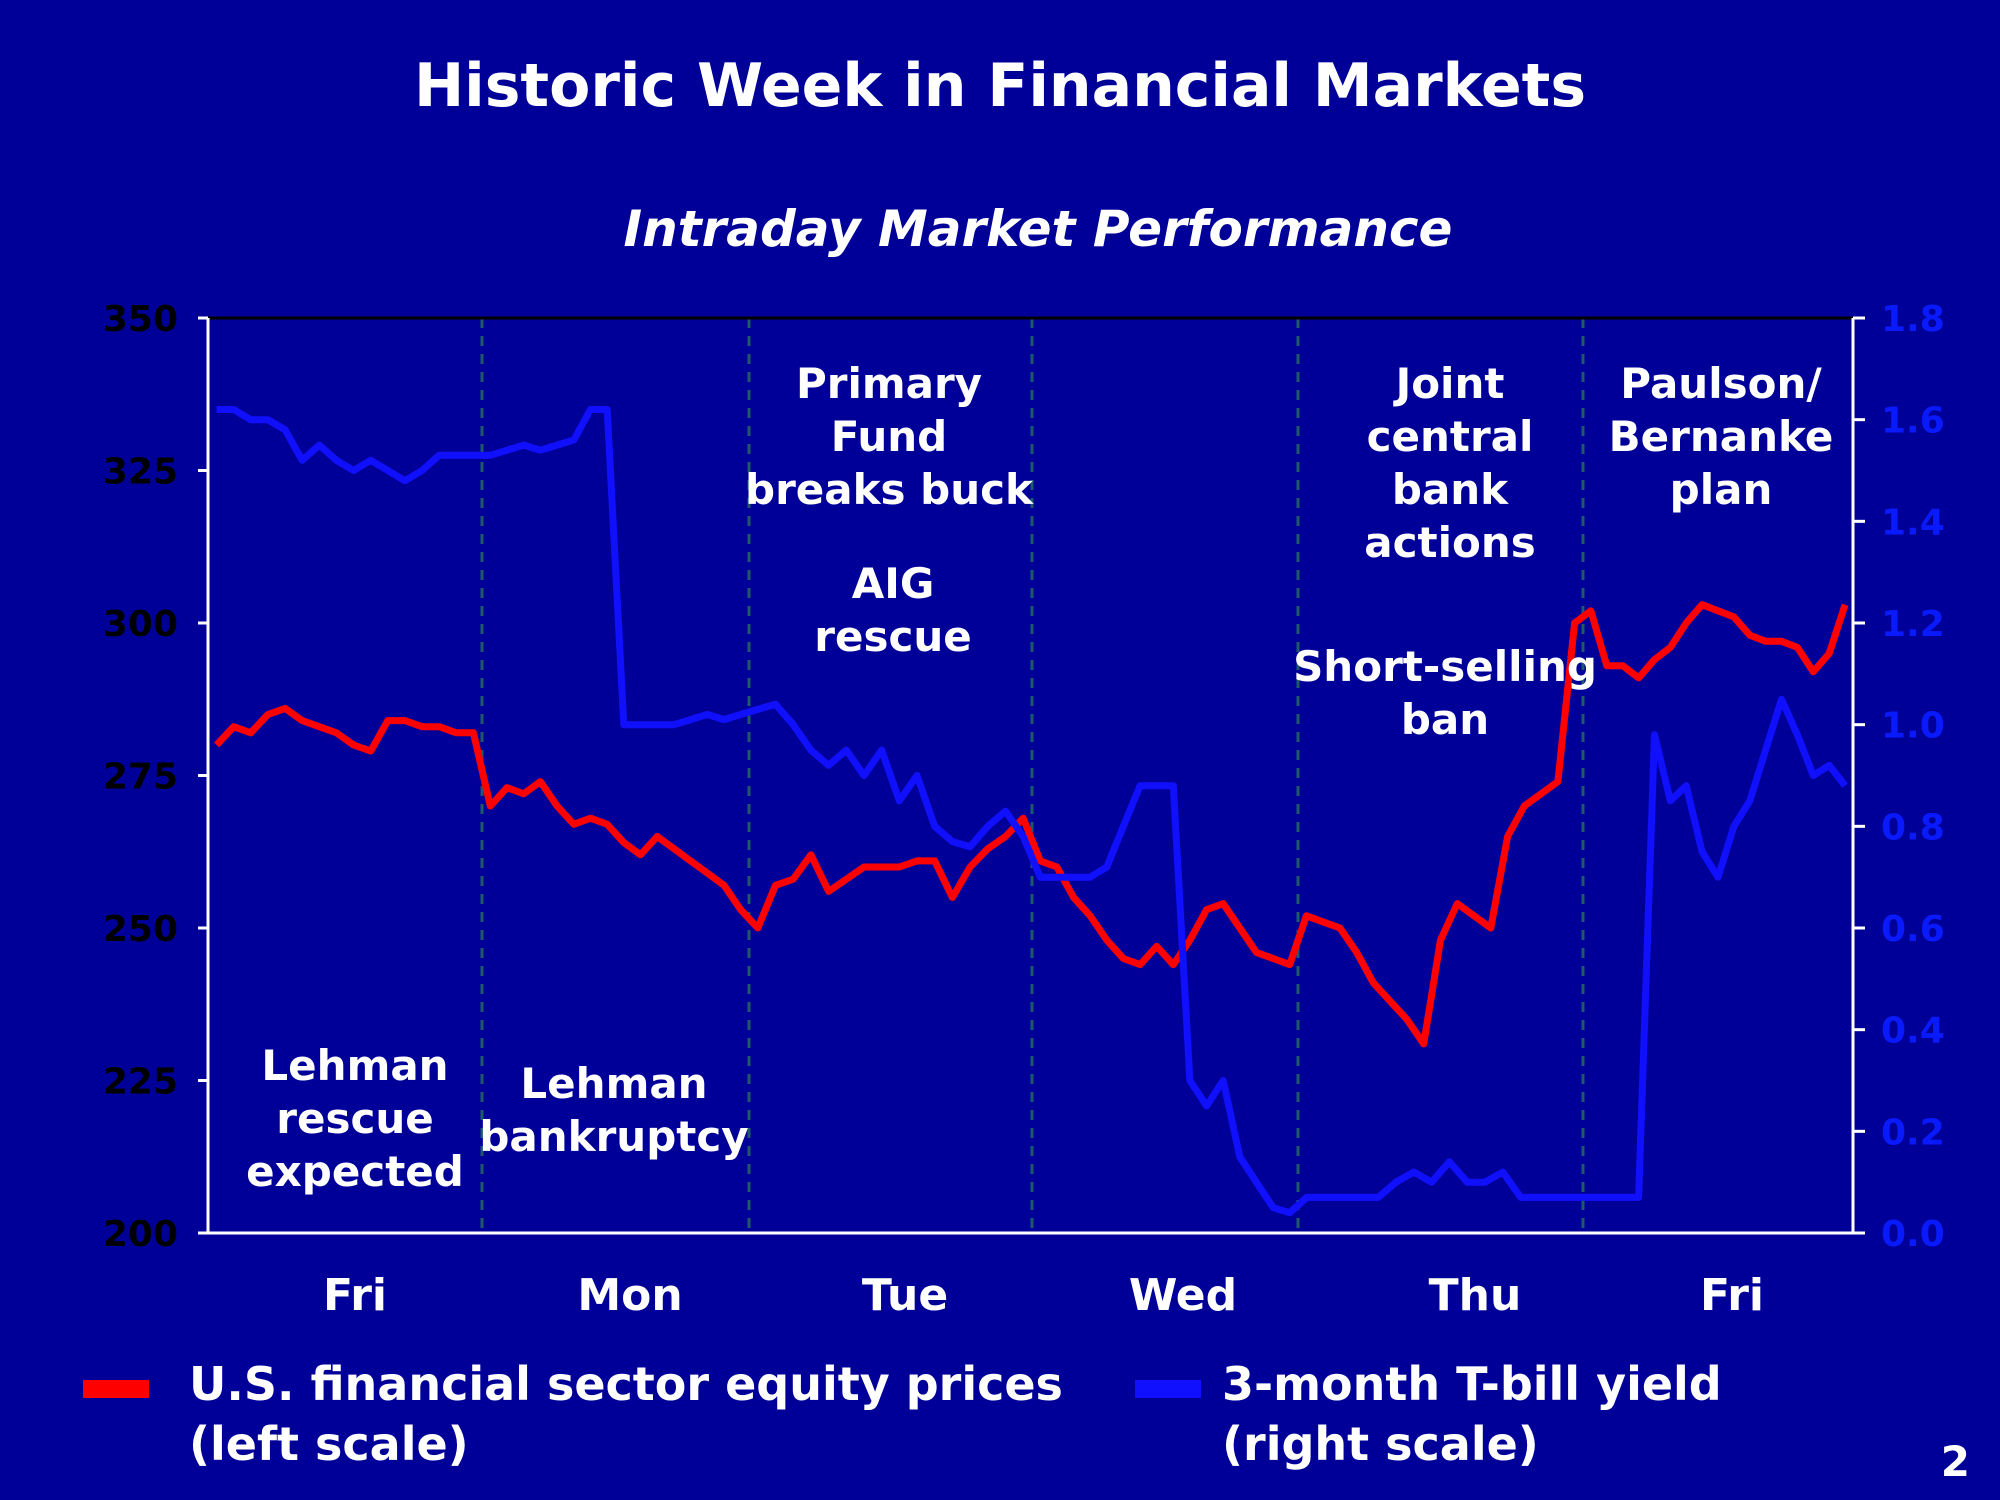  What do you see at coordinates (1380, 1444) in the screenshot?
I see `legend-label: (right scale)` at bounding box center [1380, 1444].